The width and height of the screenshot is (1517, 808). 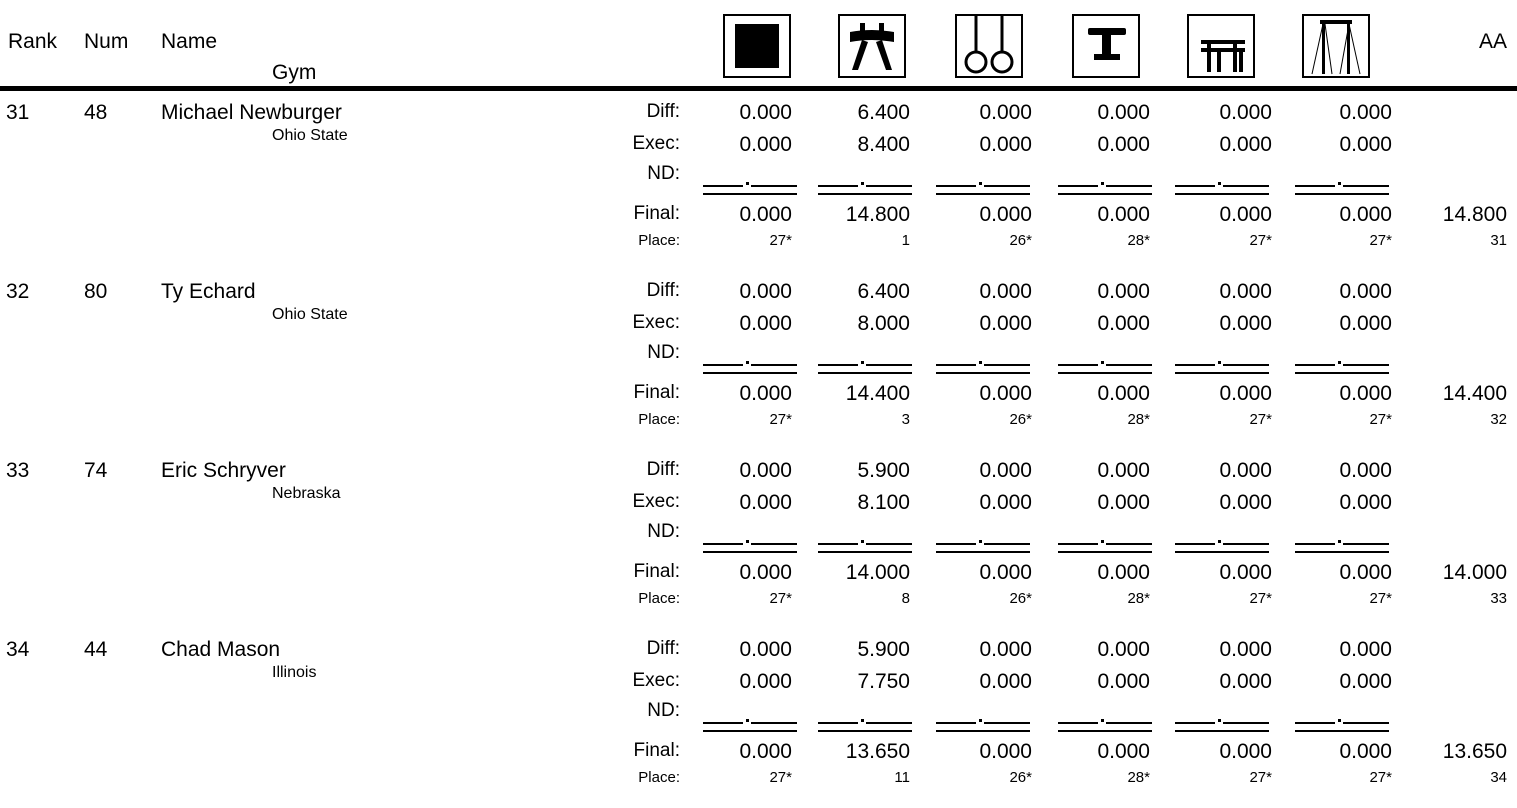 I want to click on event-place: 11, so click(x=902, y=777).